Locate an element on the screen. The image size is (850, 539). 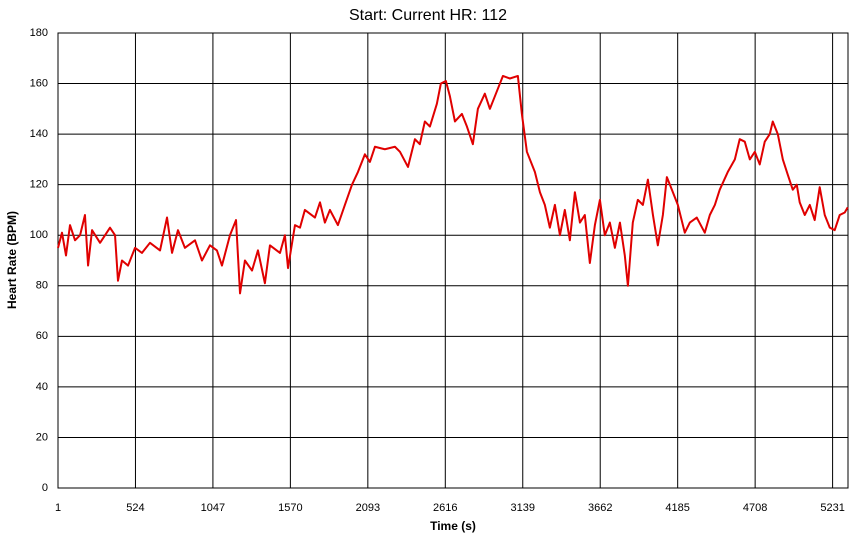
x-tick-label: 2093 is located at coordinates (368, 508).